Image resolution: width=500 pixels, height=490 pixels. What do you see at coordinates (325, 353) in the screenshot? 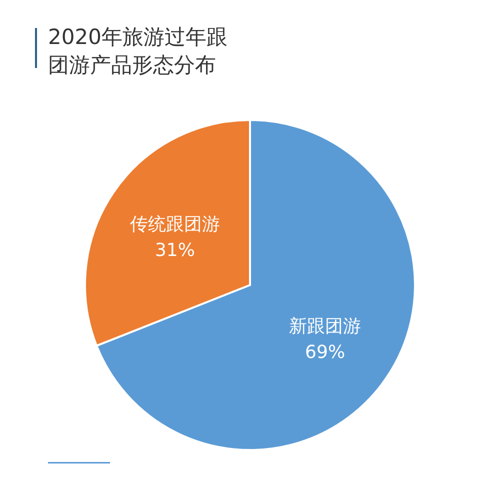
I see `data-label: 69%` at bounding box center [325, 353].